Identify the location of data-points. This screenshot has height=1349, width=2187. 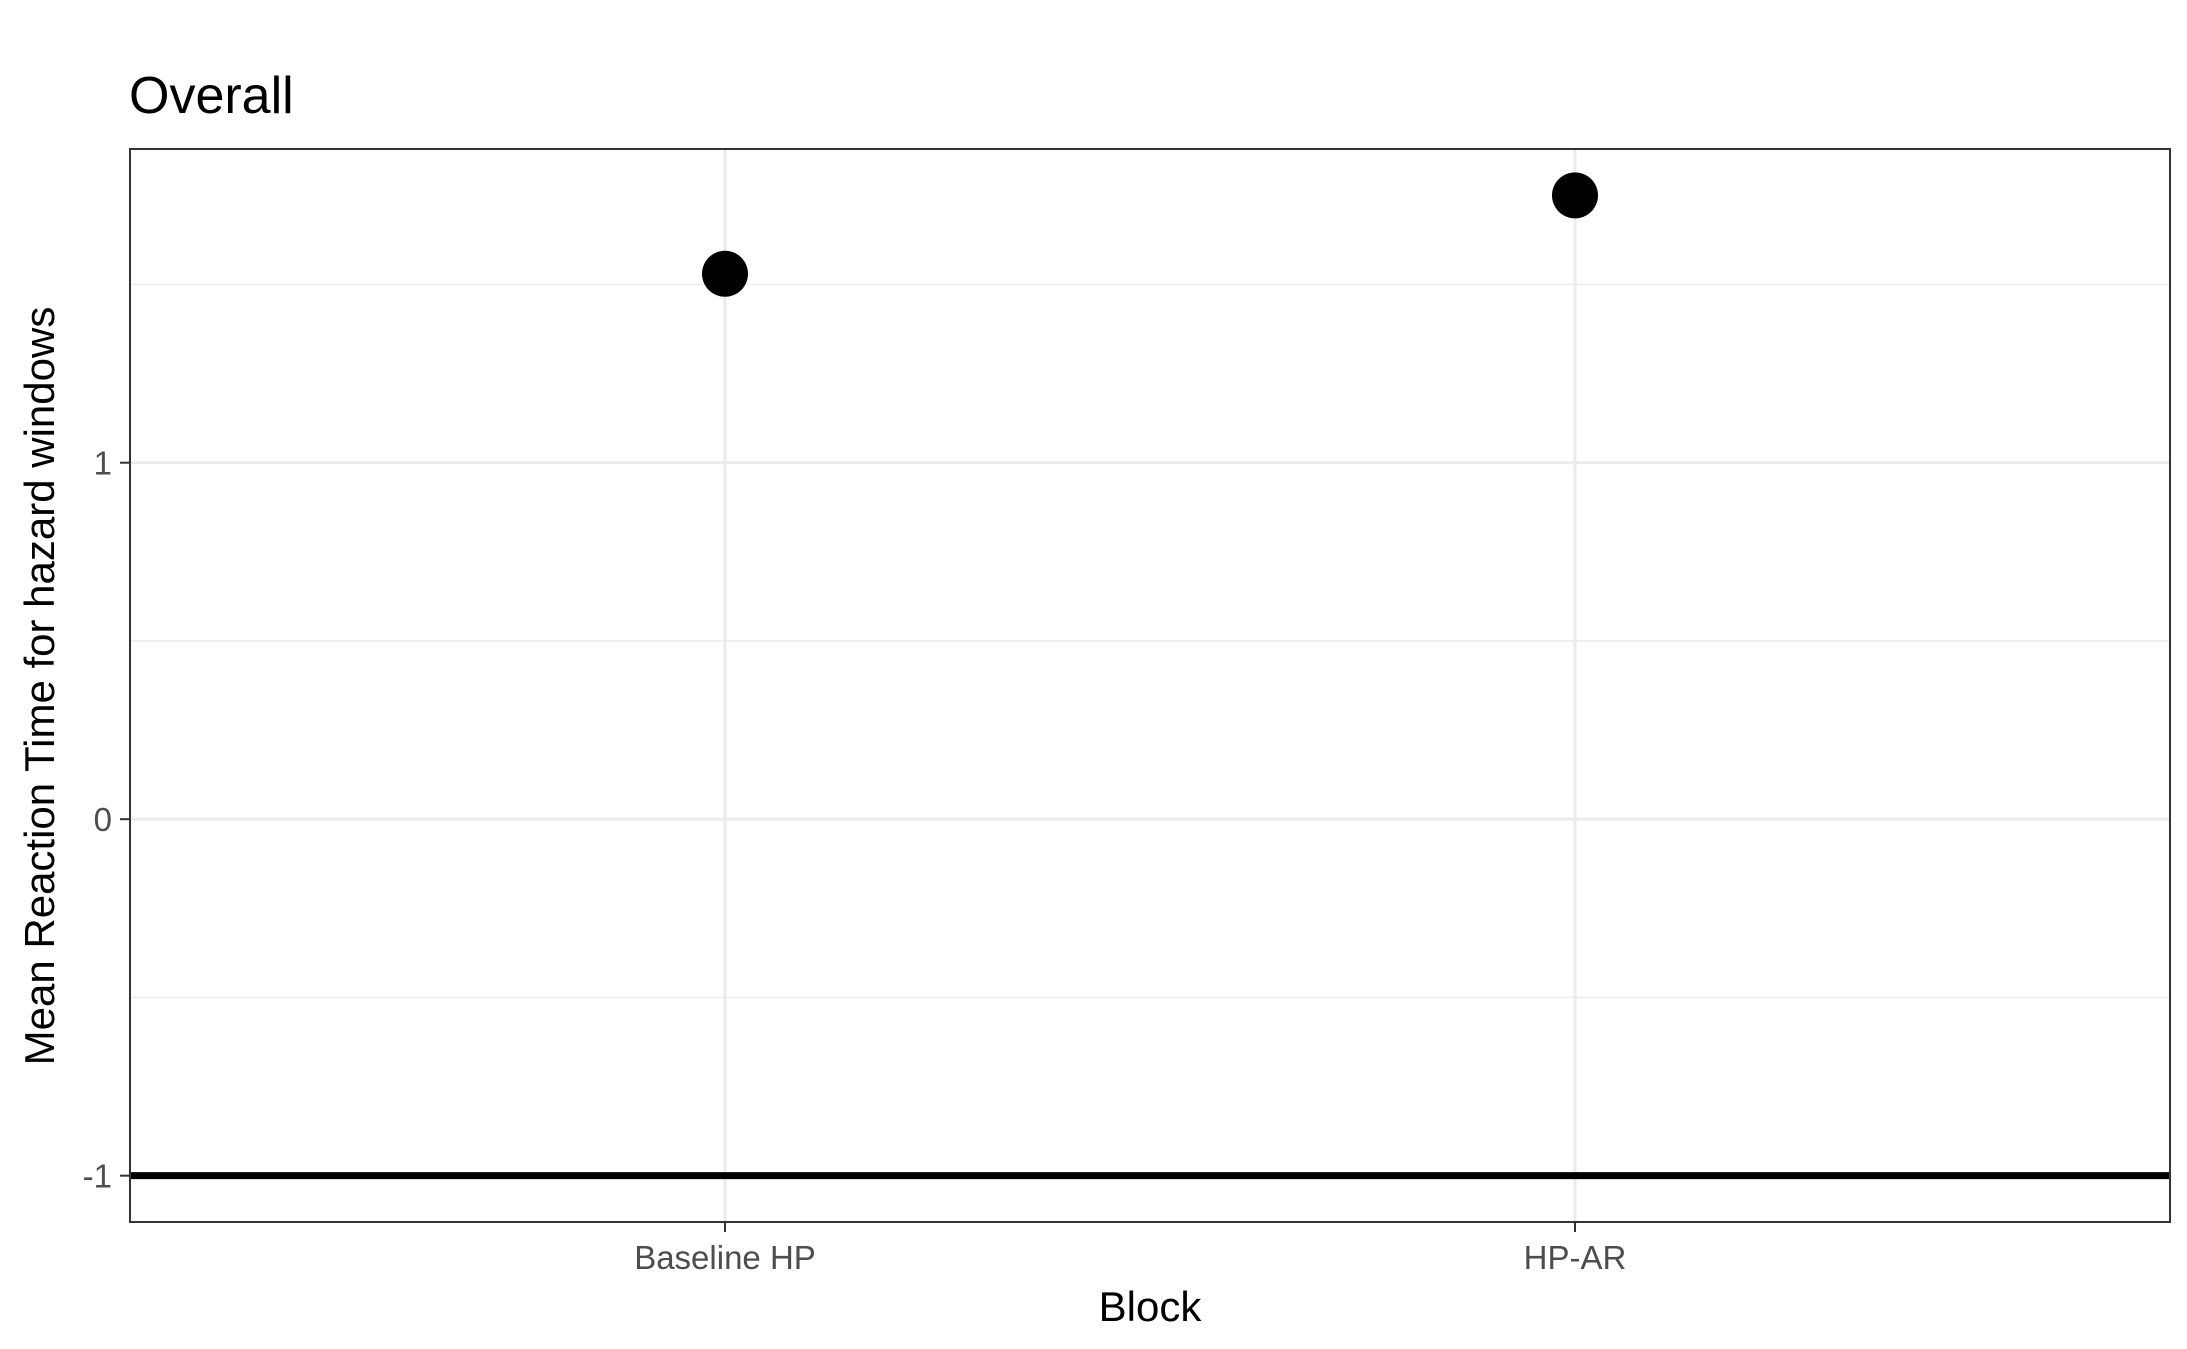
(1150, 234).